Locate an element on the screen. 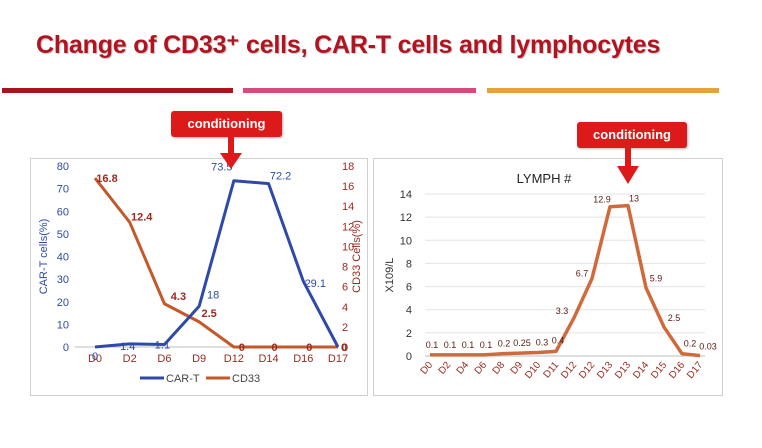 This screenshot has height=448, width=762. y-tick-label: 40 is located at coordinates (63, 258).